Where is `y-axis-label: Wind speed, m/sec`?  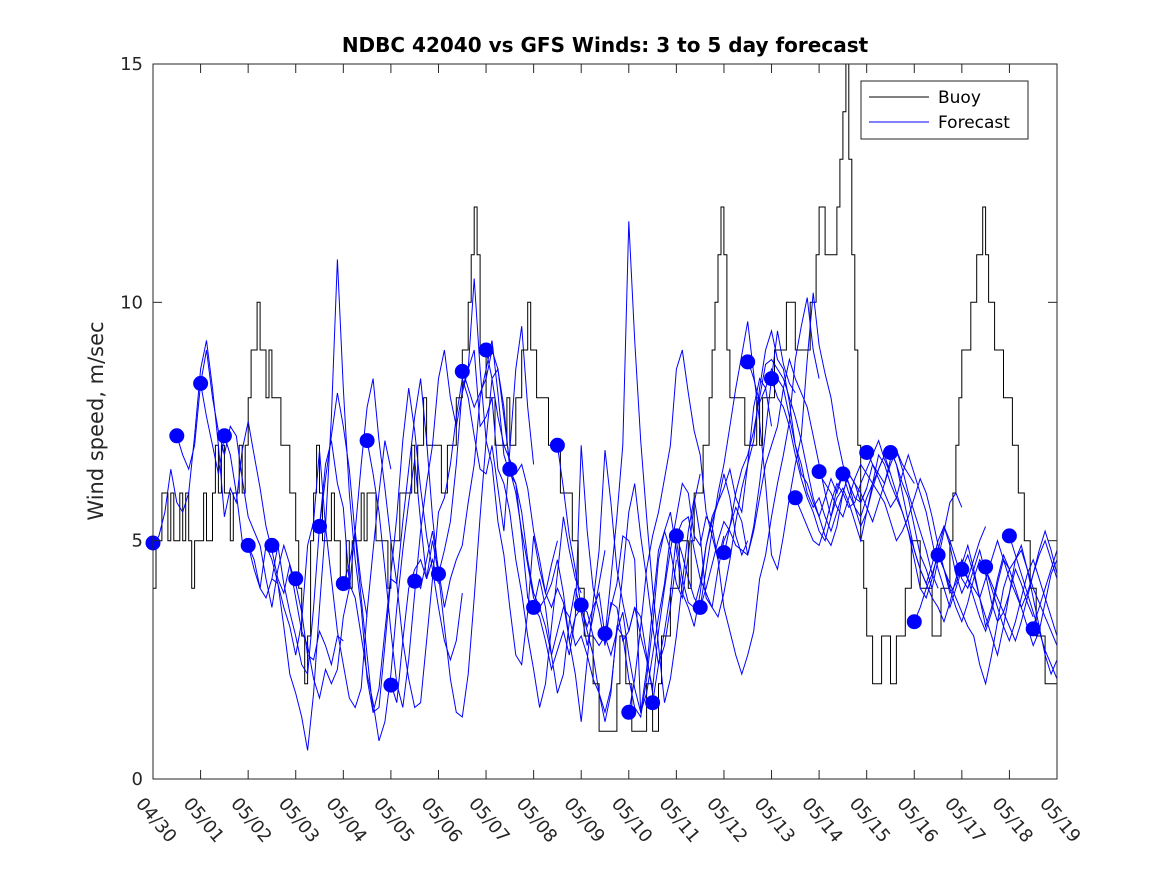
y-axis-label: Wind speed, m/sec is located at coordinates (96, 420).